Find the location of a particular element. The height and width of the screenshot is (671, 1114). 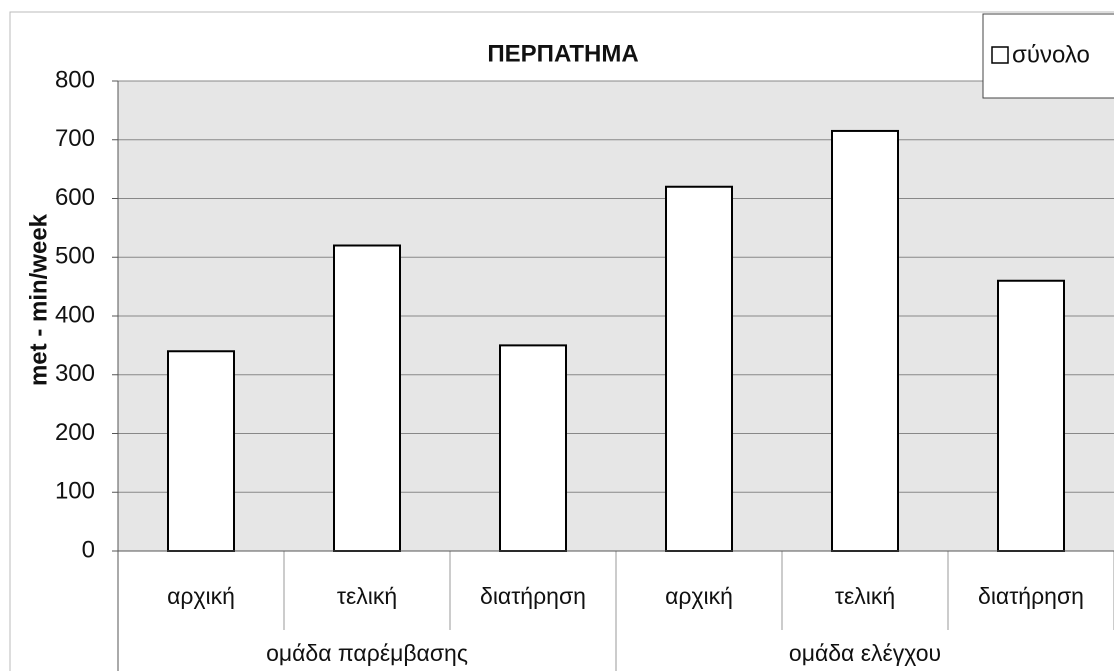

group-label: ομάδα ελέγχου is located at coordinates (865, 653).